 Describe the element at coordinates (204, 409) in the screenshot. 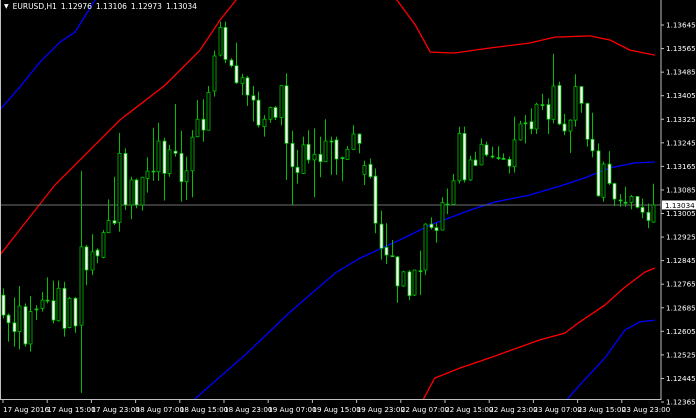

I see `time-tick-label: 18 Aug 15:00` at that location.